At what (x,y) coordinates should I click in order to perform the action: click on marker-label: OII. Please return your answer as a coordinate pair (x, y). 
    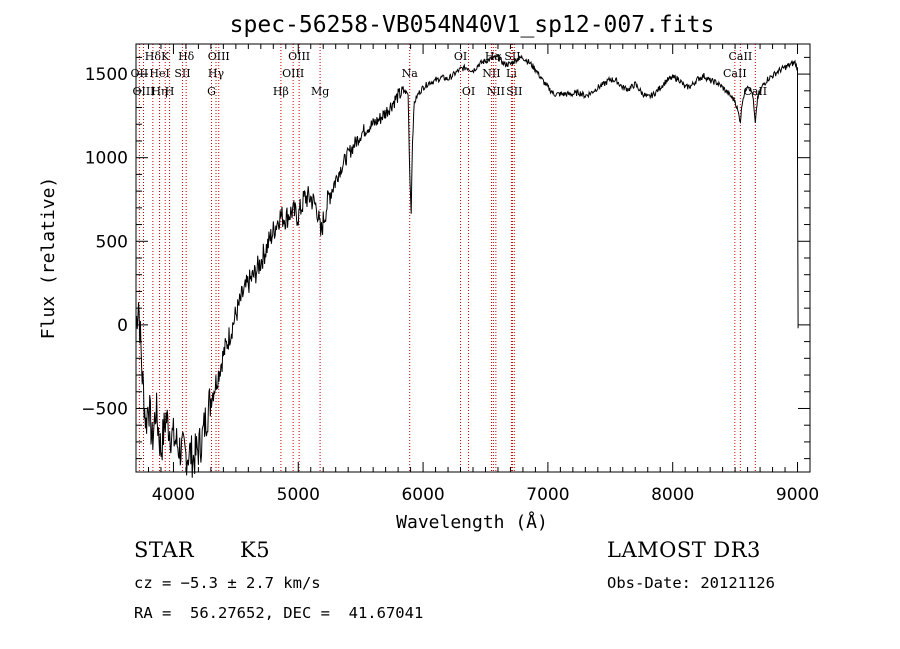
    Looking at the image, I should click on (140, 73).